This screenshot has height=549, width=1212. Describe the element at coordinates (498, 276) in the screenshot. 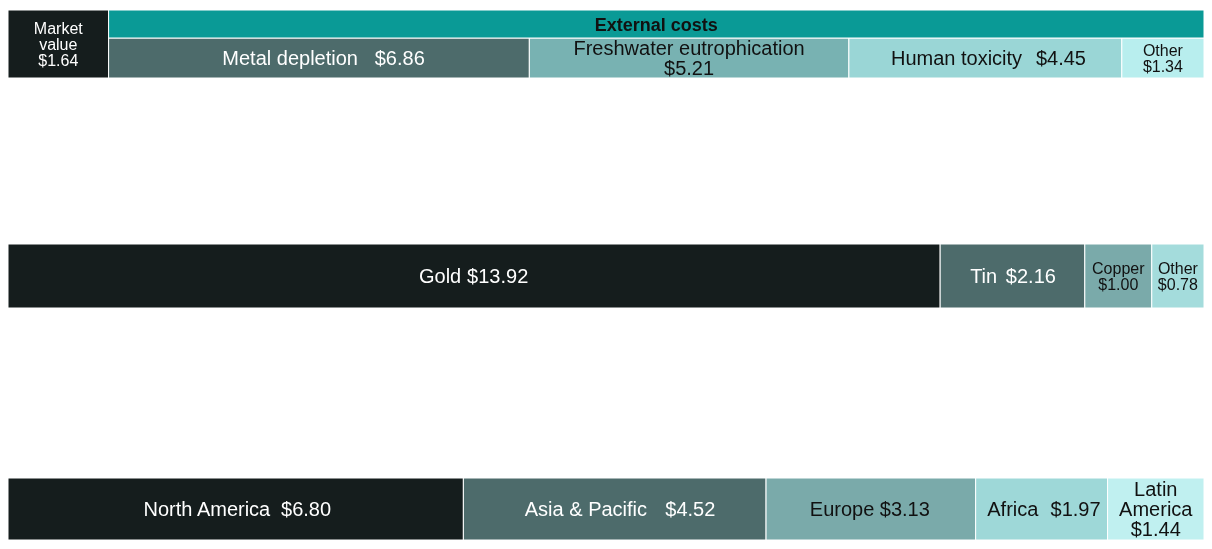

I see `data-label: $13.92` at that location.